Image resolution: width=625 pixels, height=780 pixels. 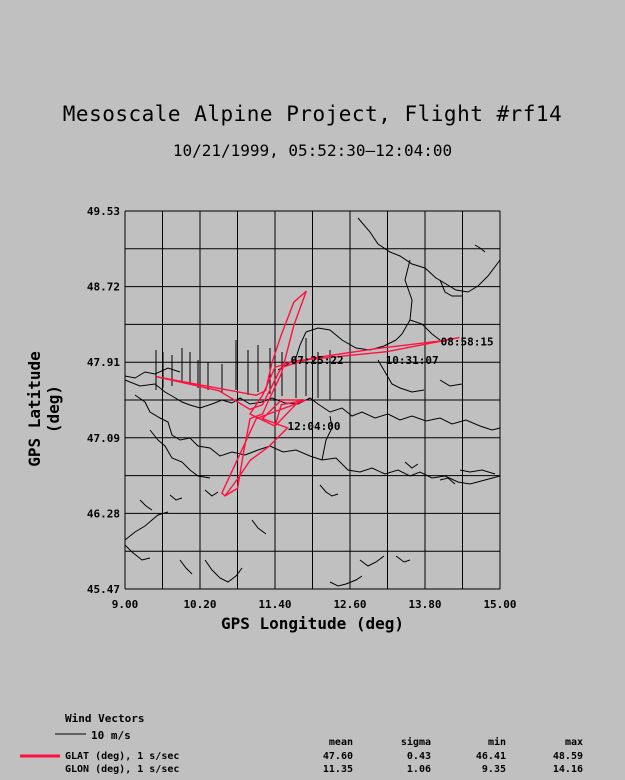 What do you see at coordinates (312, 623) in the screenshot?
I see `x-axis-label: GPS Longitude (deg)` at bounding box center [312, 623].